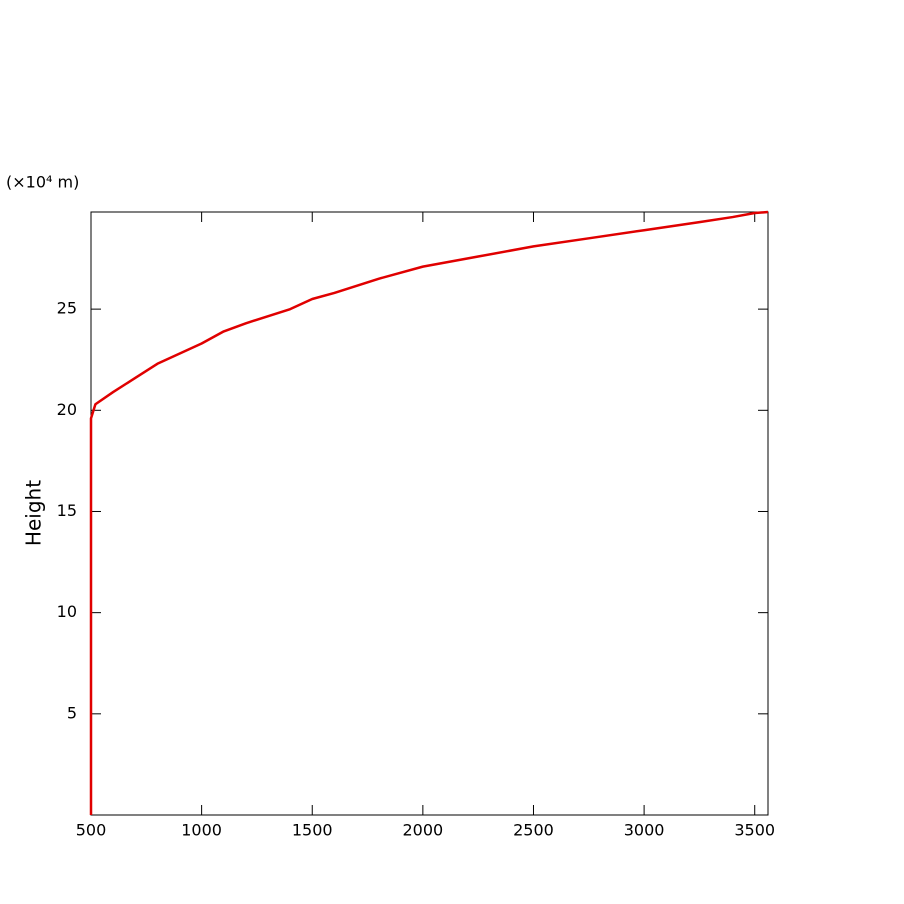  Describe the element at coordinates (312, 830) in the screenshot. I see `x-tick-label: 1500` at that location.